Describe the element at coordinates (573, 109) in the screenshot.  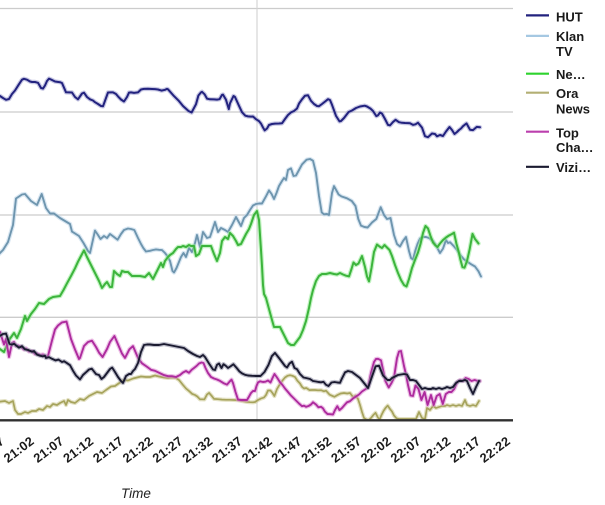
I see `svg-text: News` at that location.